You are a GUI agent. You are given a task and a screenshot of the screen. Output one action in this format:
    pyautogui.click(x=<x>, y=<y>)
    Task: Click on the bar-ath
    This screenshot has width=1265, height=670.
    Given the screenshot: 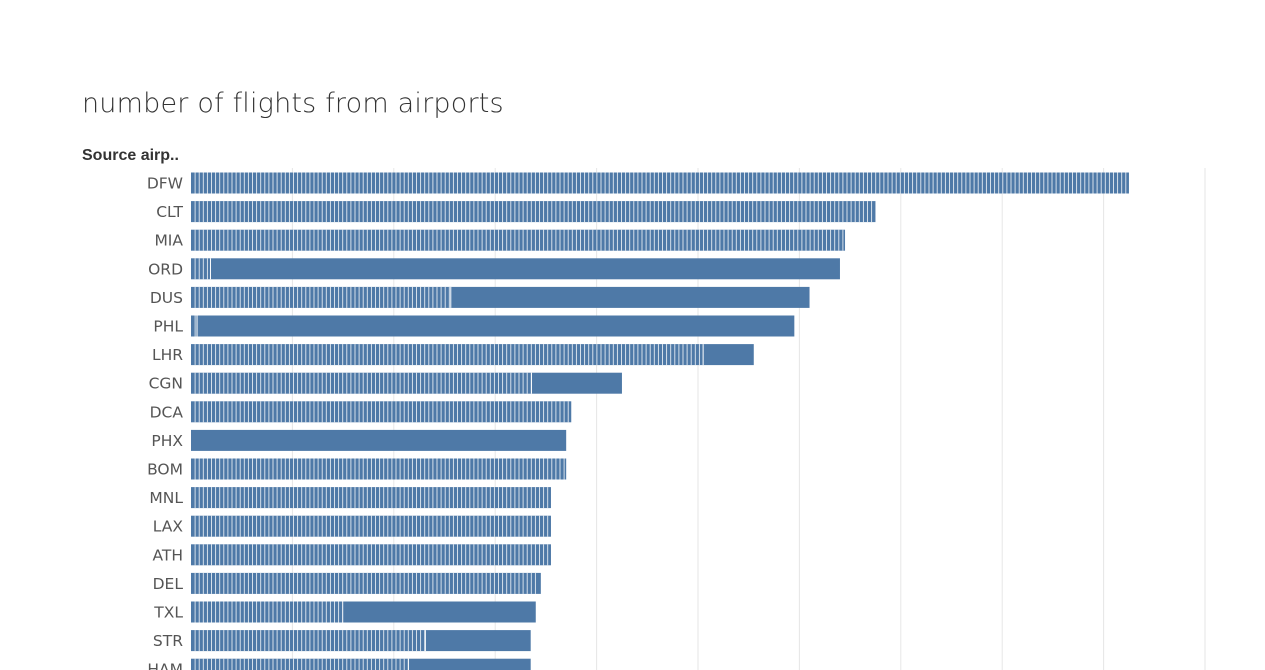 What is the action you would take?
    pyautogui.click(x=371, y=555)
    